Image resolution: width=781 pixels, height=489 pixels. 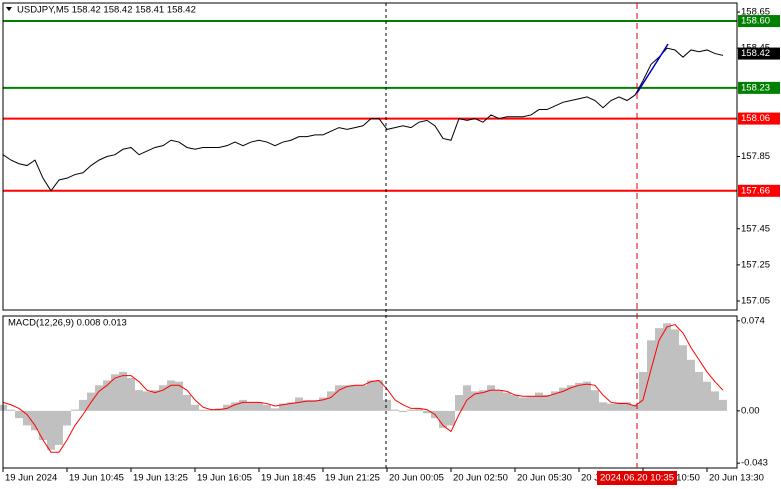 What do you see at coordinates (544, 478) in the screenshot?
I see `x-tick-label: 20 Jun 05:30` at bounding box center [544, 478].